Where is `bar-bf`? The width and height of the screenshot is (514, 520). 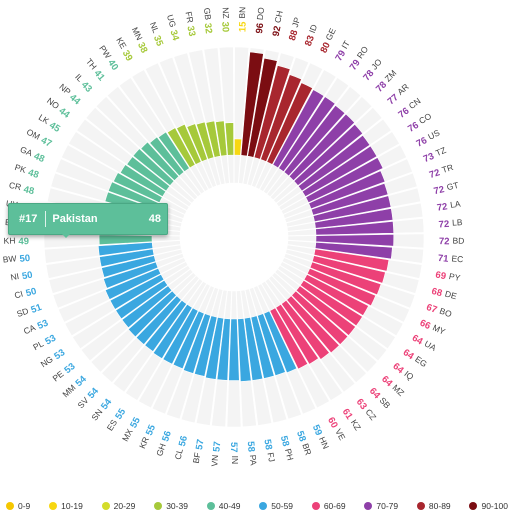
bar-bf is located at coordinates (215, 348).